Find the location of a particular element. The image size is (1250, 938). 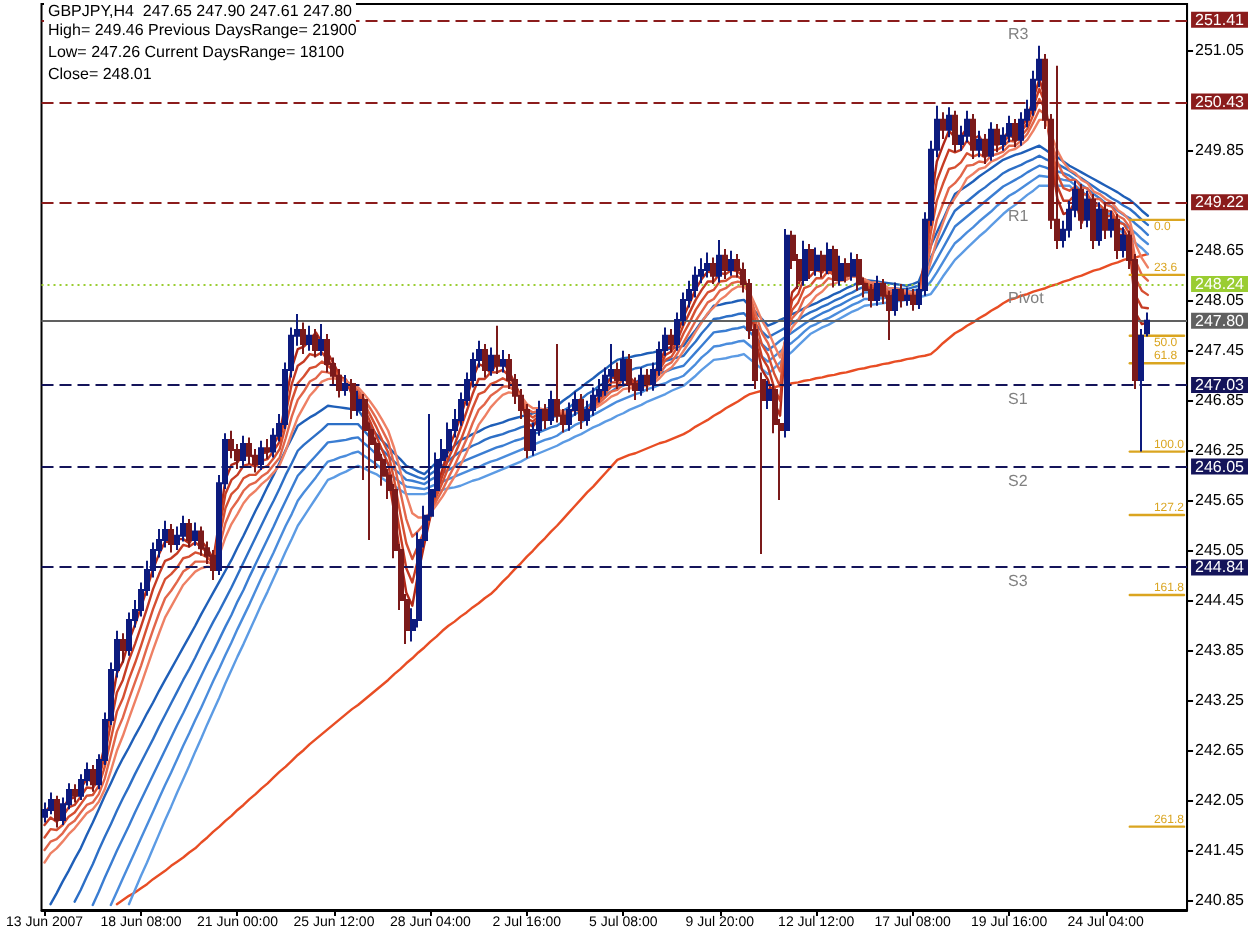

y-tick-label: 242.65 is located at coordinates (1220, 749).